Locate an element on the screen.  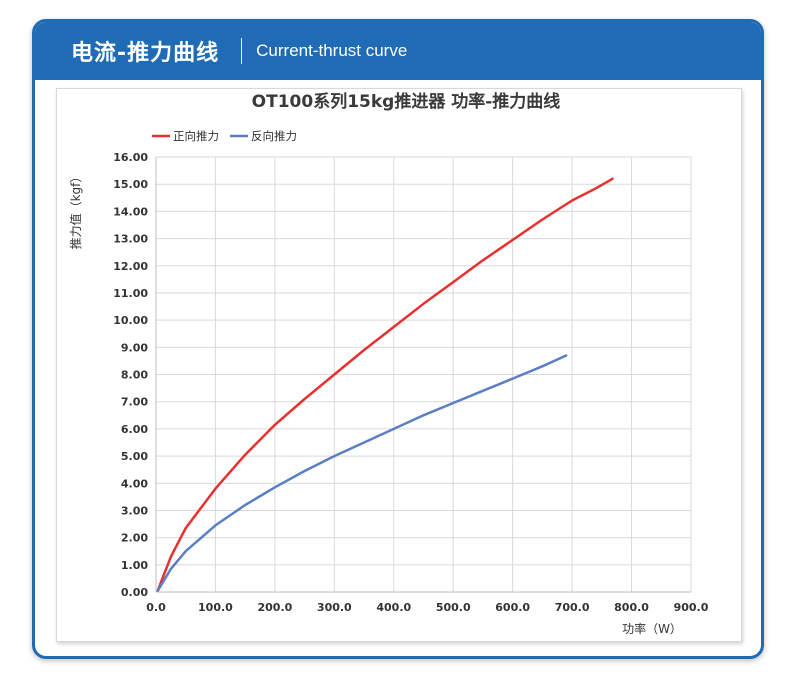
x-tick-label: 200.0 is located at coordinates (274, 607).